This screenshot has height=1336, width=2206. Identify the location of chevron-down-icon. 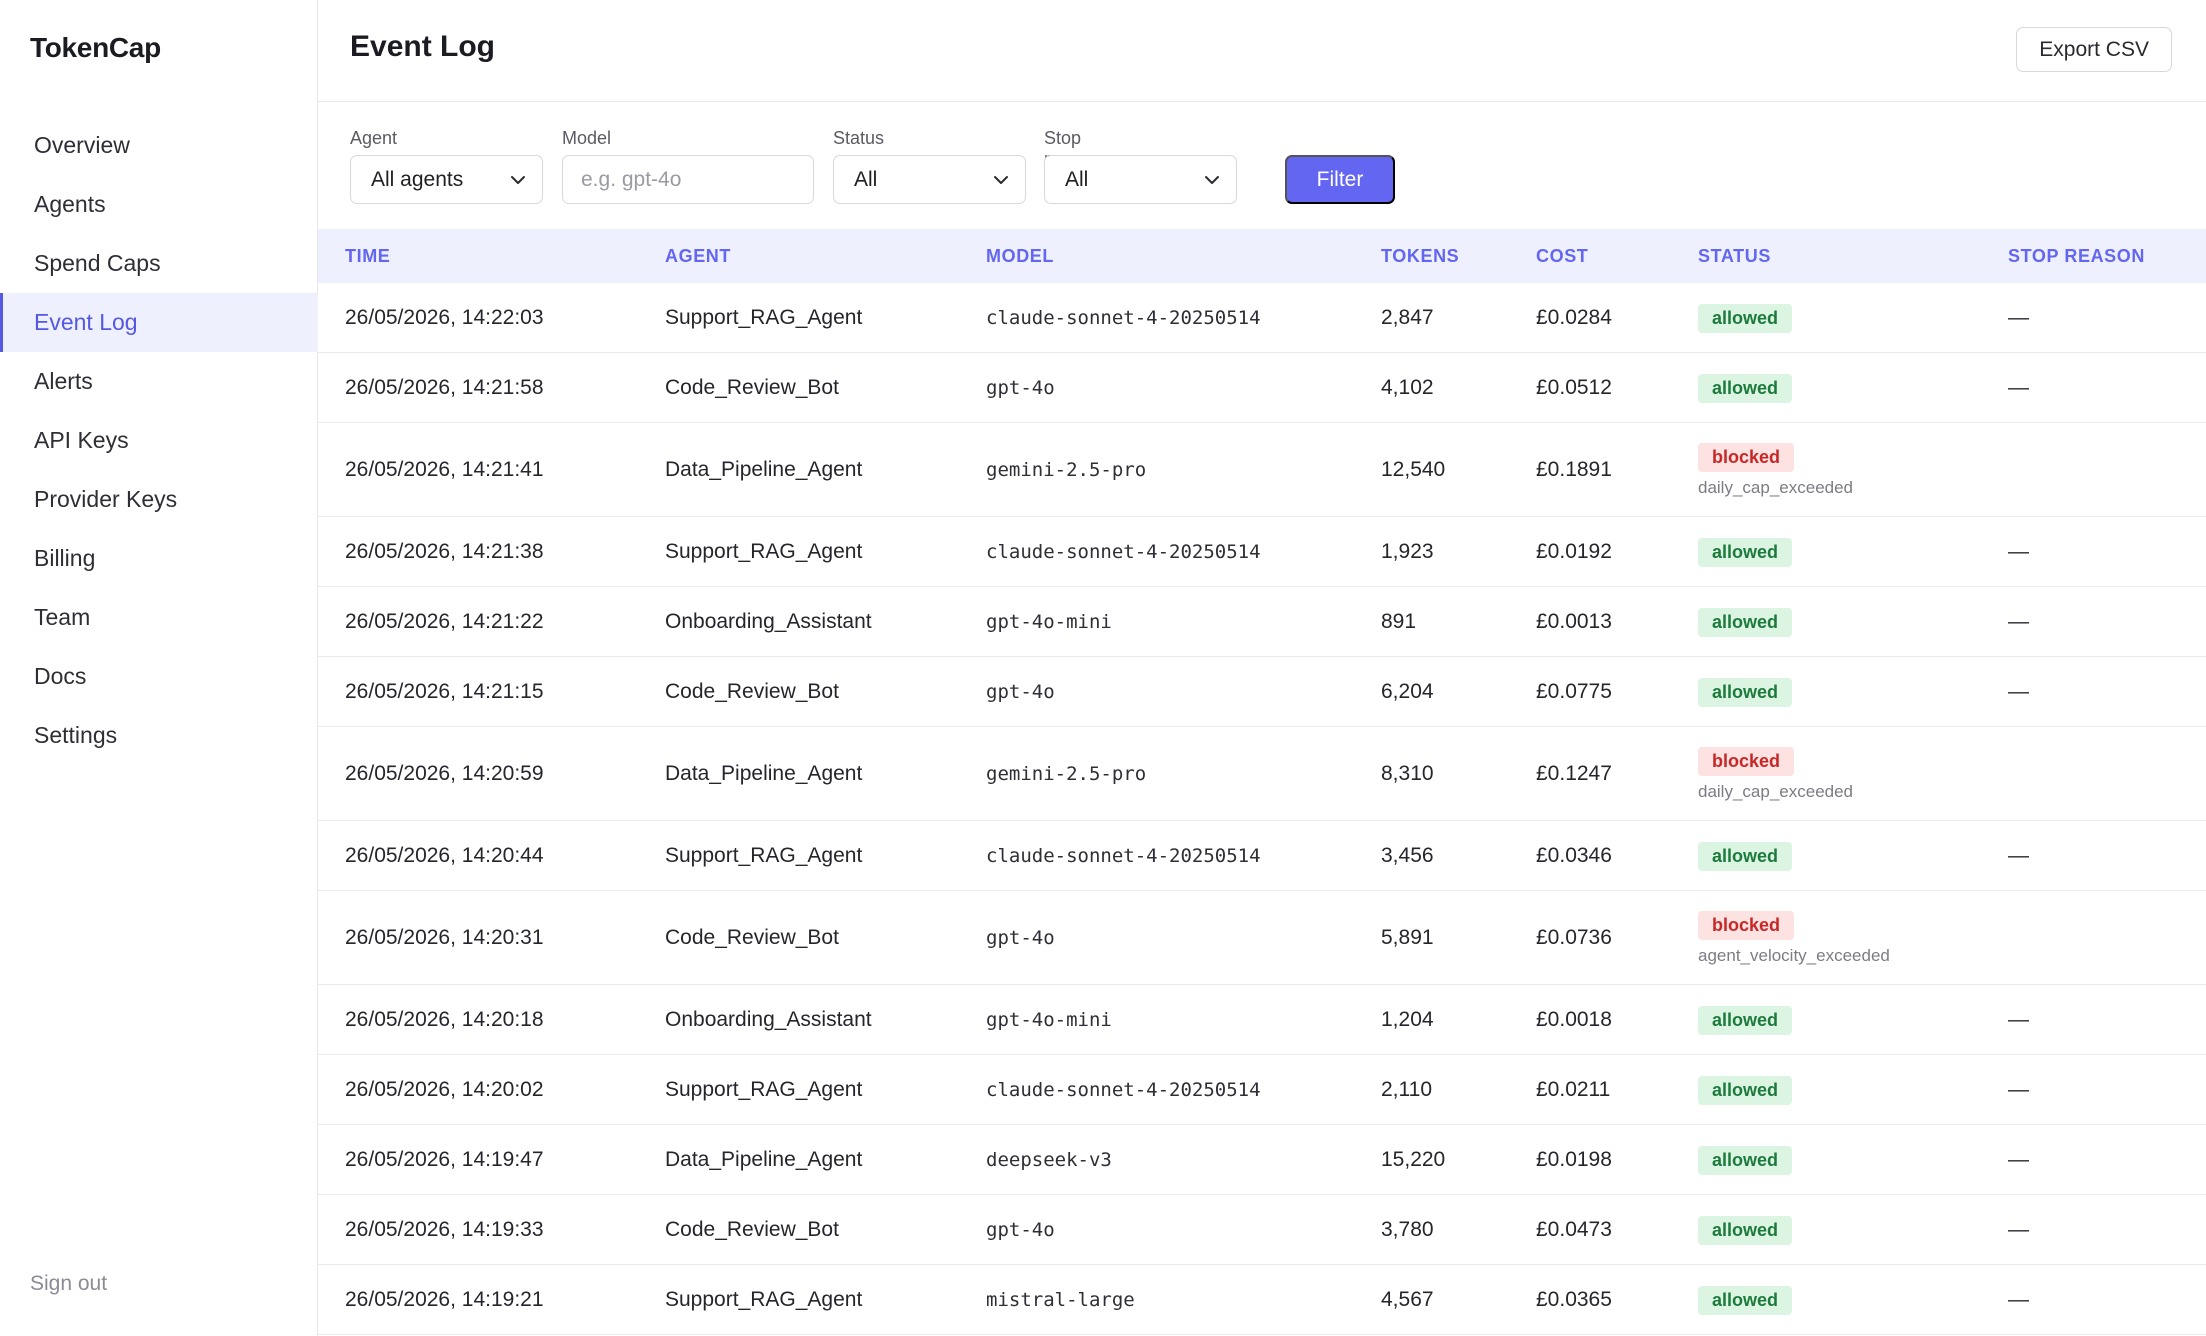
(518, 180).